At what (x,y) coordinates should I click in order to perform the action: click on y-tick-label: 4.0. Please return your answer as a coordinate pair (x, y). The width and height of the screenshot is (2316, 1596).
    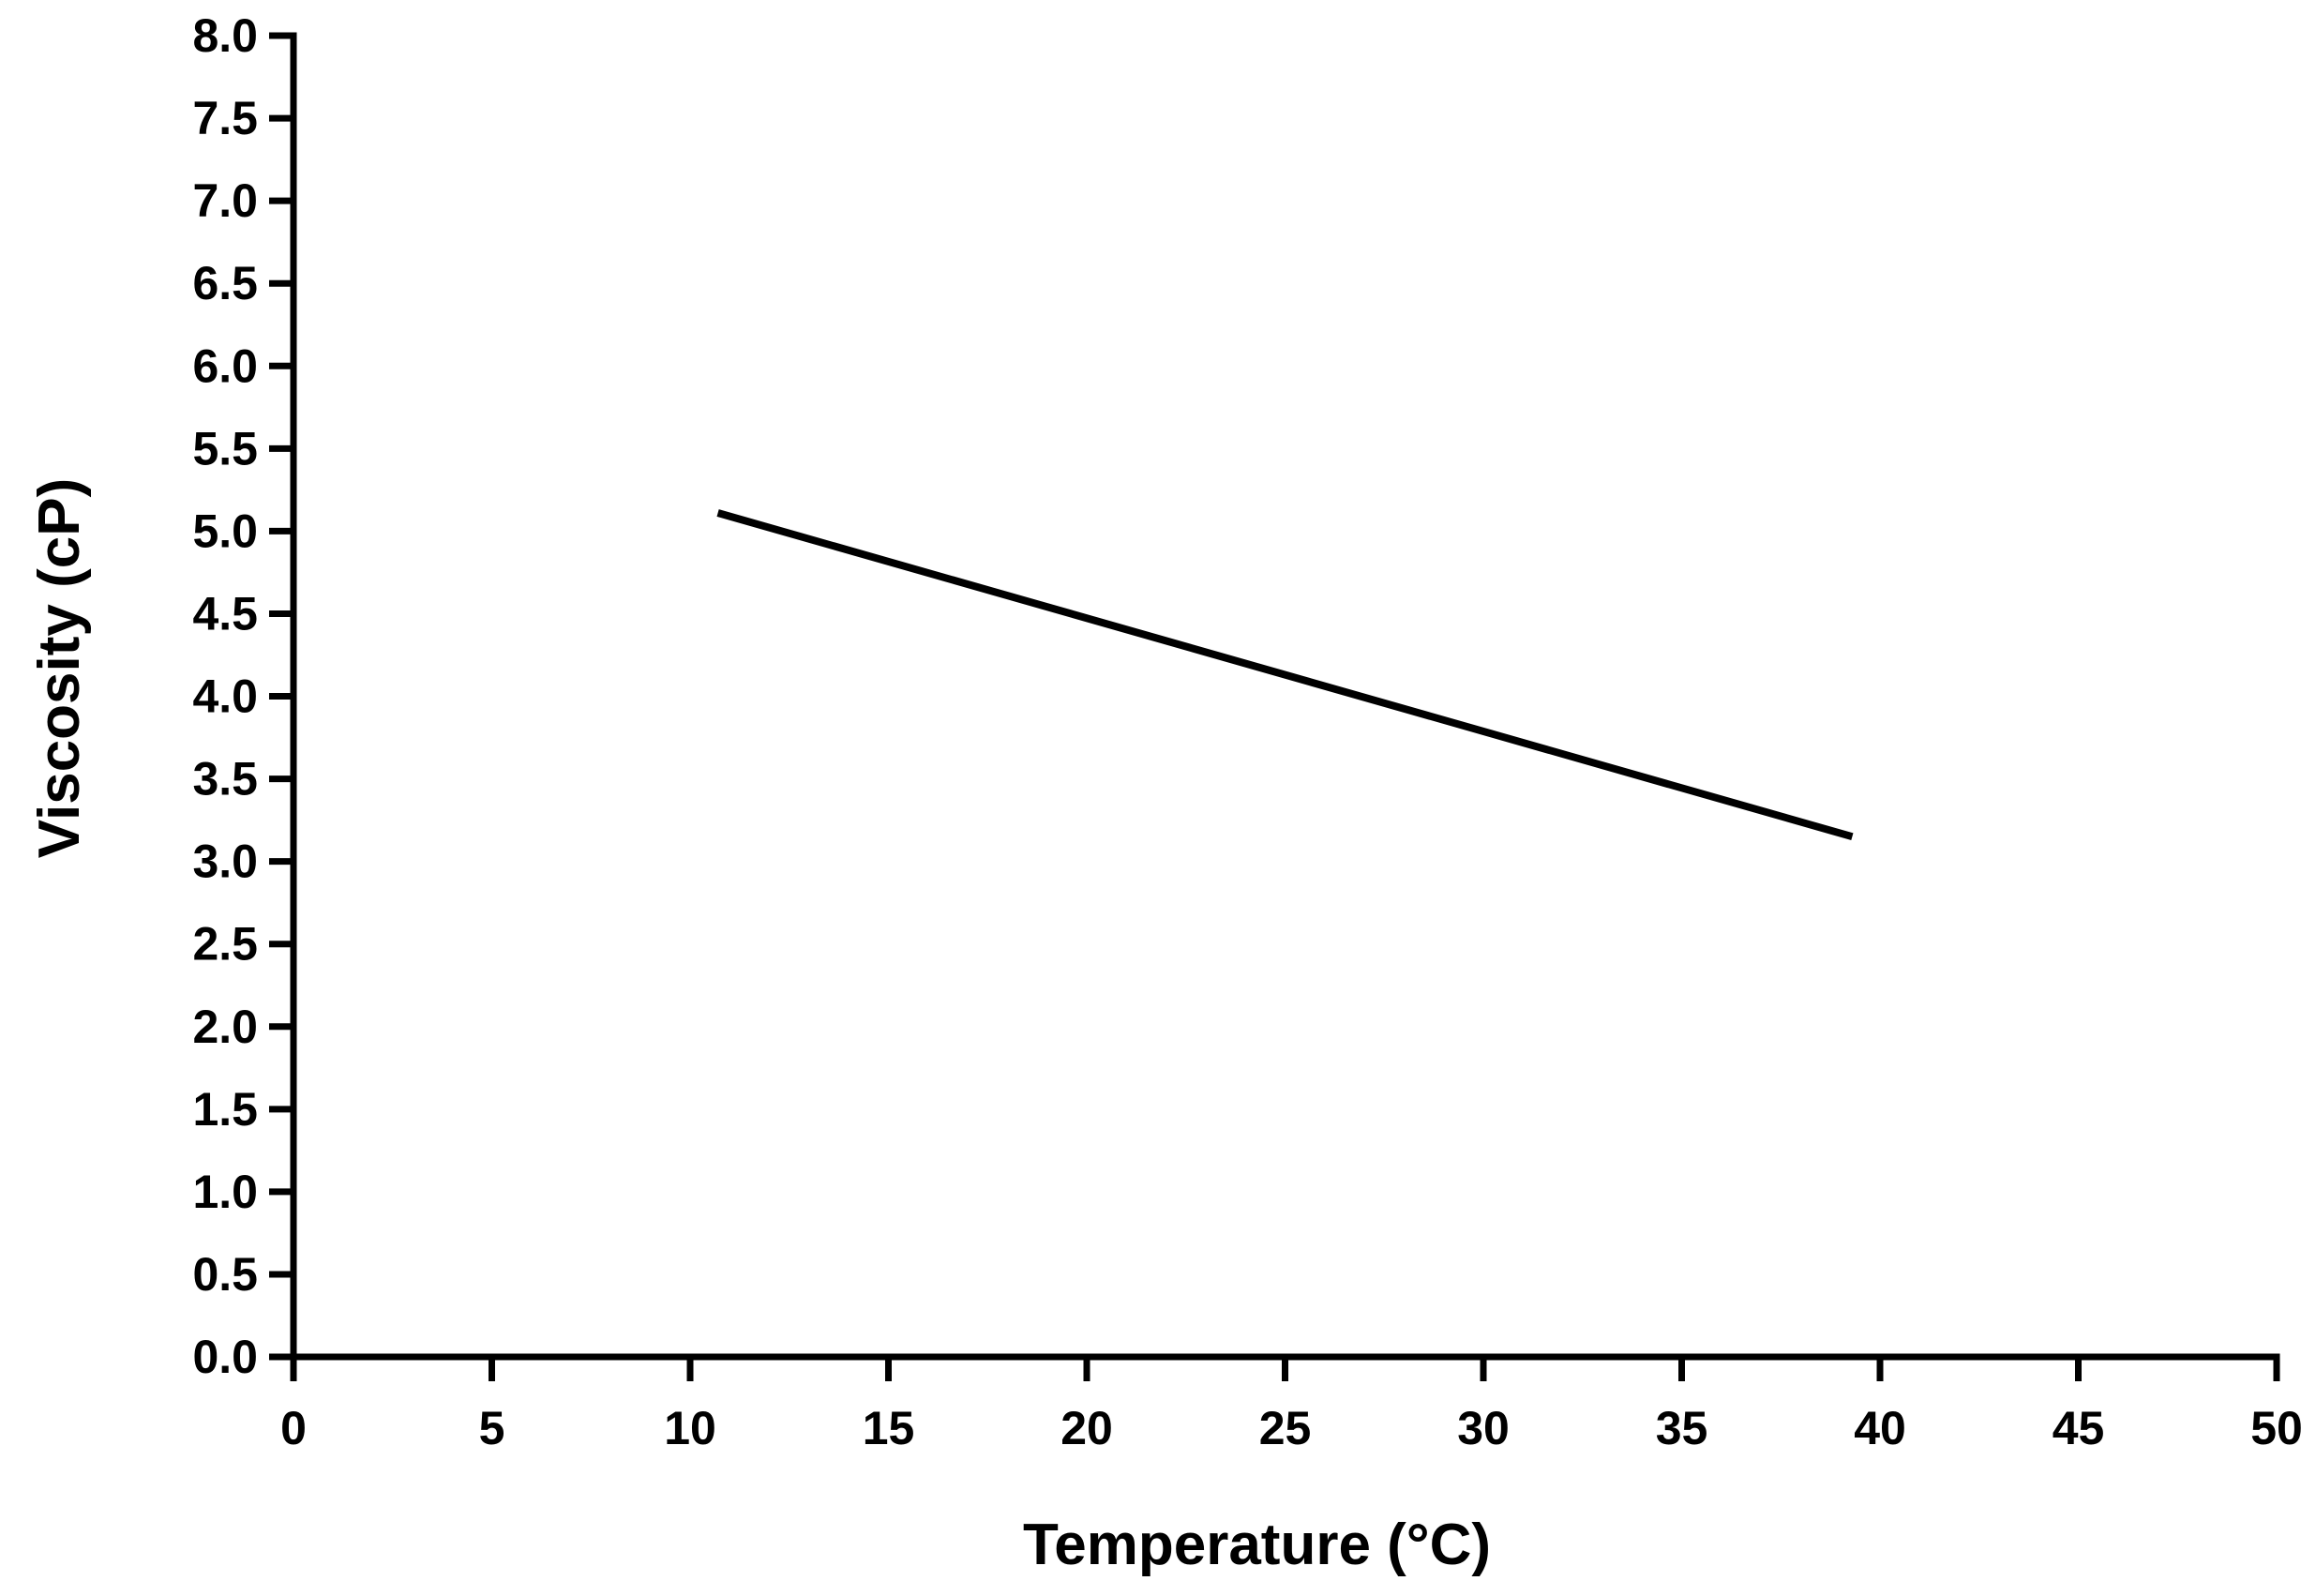
    Looking at the image, I should click on (225, 697).